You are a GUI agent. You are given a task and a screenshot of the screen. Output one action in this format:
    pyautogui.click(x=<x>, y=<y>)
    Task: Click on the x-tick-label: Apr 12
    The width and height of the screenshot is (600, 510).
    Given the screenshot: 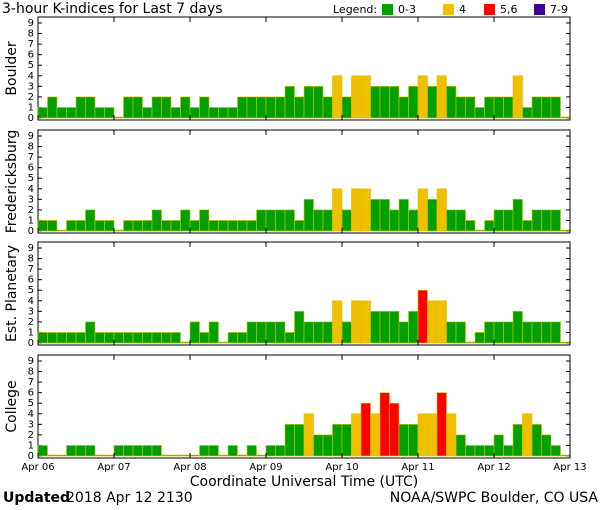 What is the action you would take?
    pyautogui.click(x=493, y=467)
    